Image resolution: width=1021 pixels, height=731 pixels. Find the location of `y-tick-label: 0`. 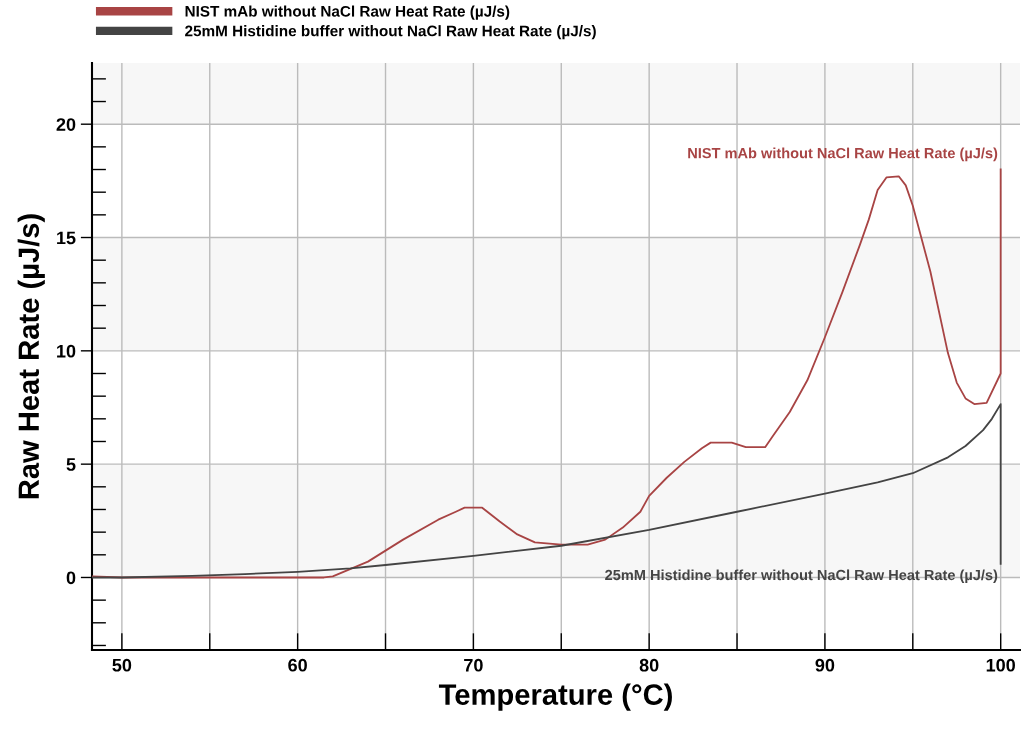

y-tick-label: 0 is located at coordinates (71, 578).